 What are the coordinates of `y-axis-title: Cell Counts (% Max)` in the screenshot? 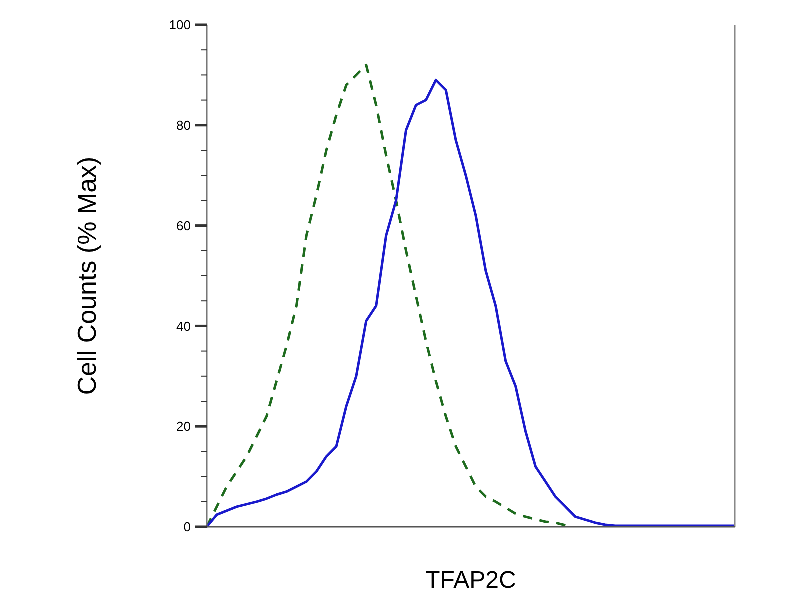 It's located at (87, 276).